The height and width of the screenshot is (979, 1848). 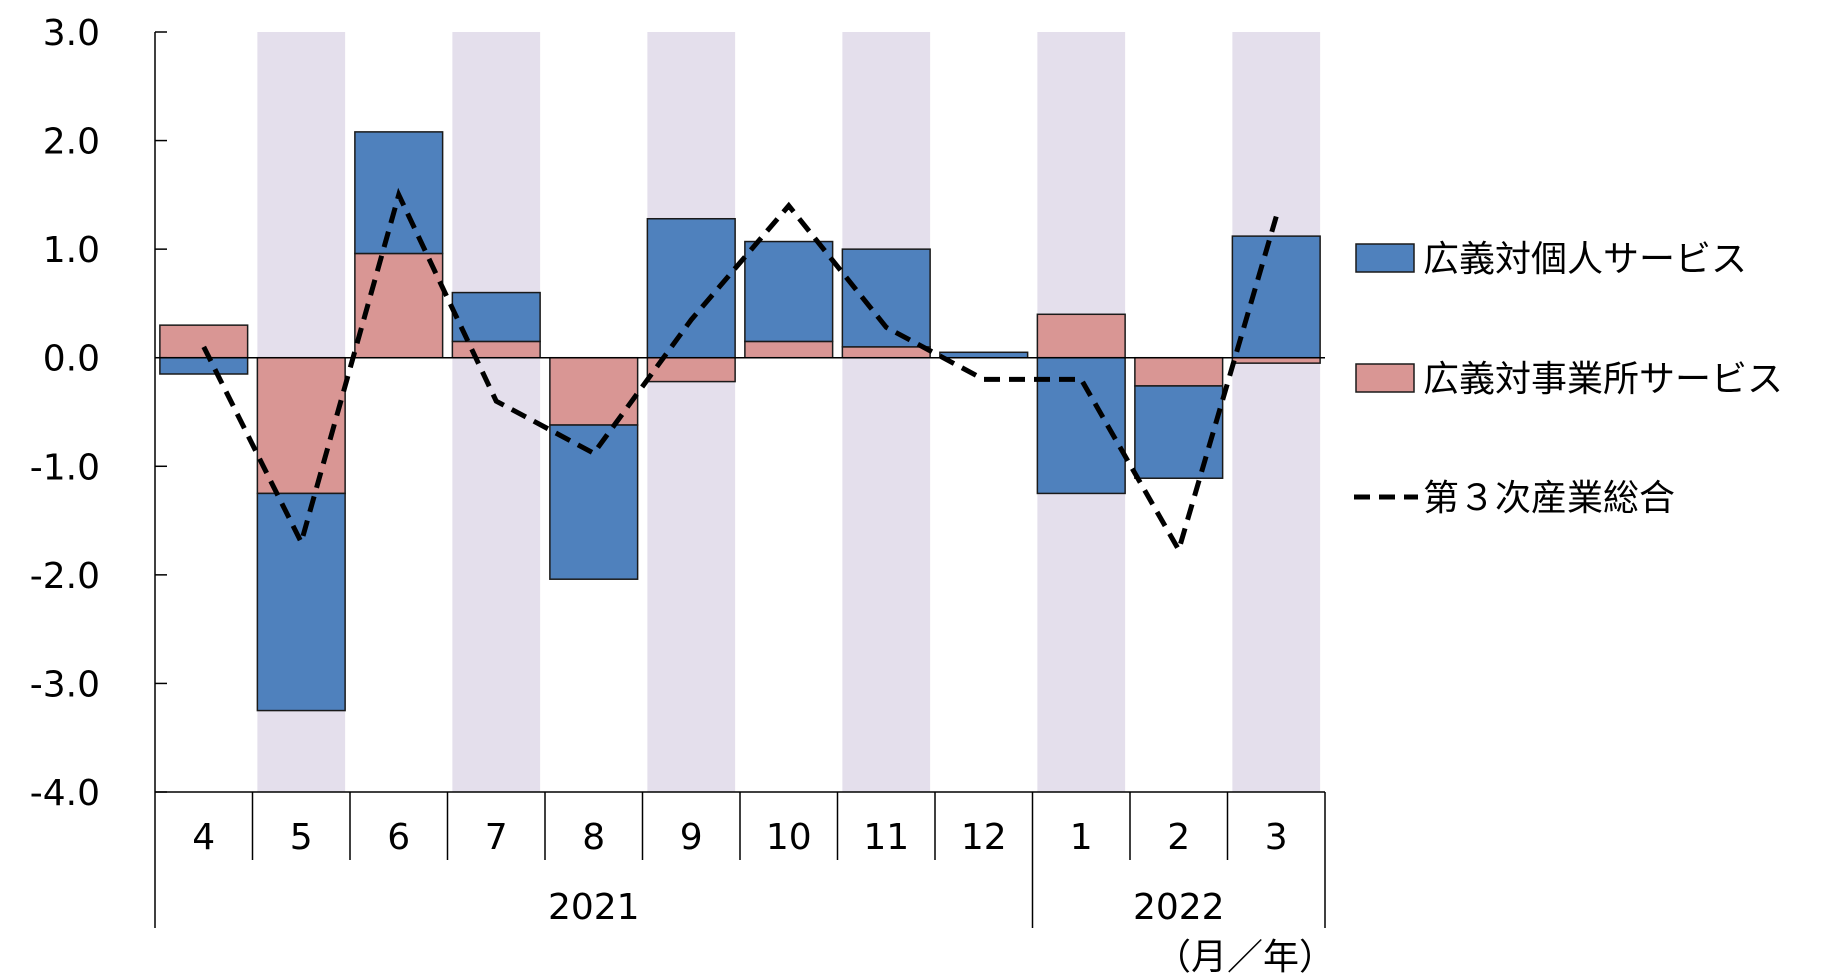 I want to click on x-tick-label: 2, so click(x=1178, y=837).